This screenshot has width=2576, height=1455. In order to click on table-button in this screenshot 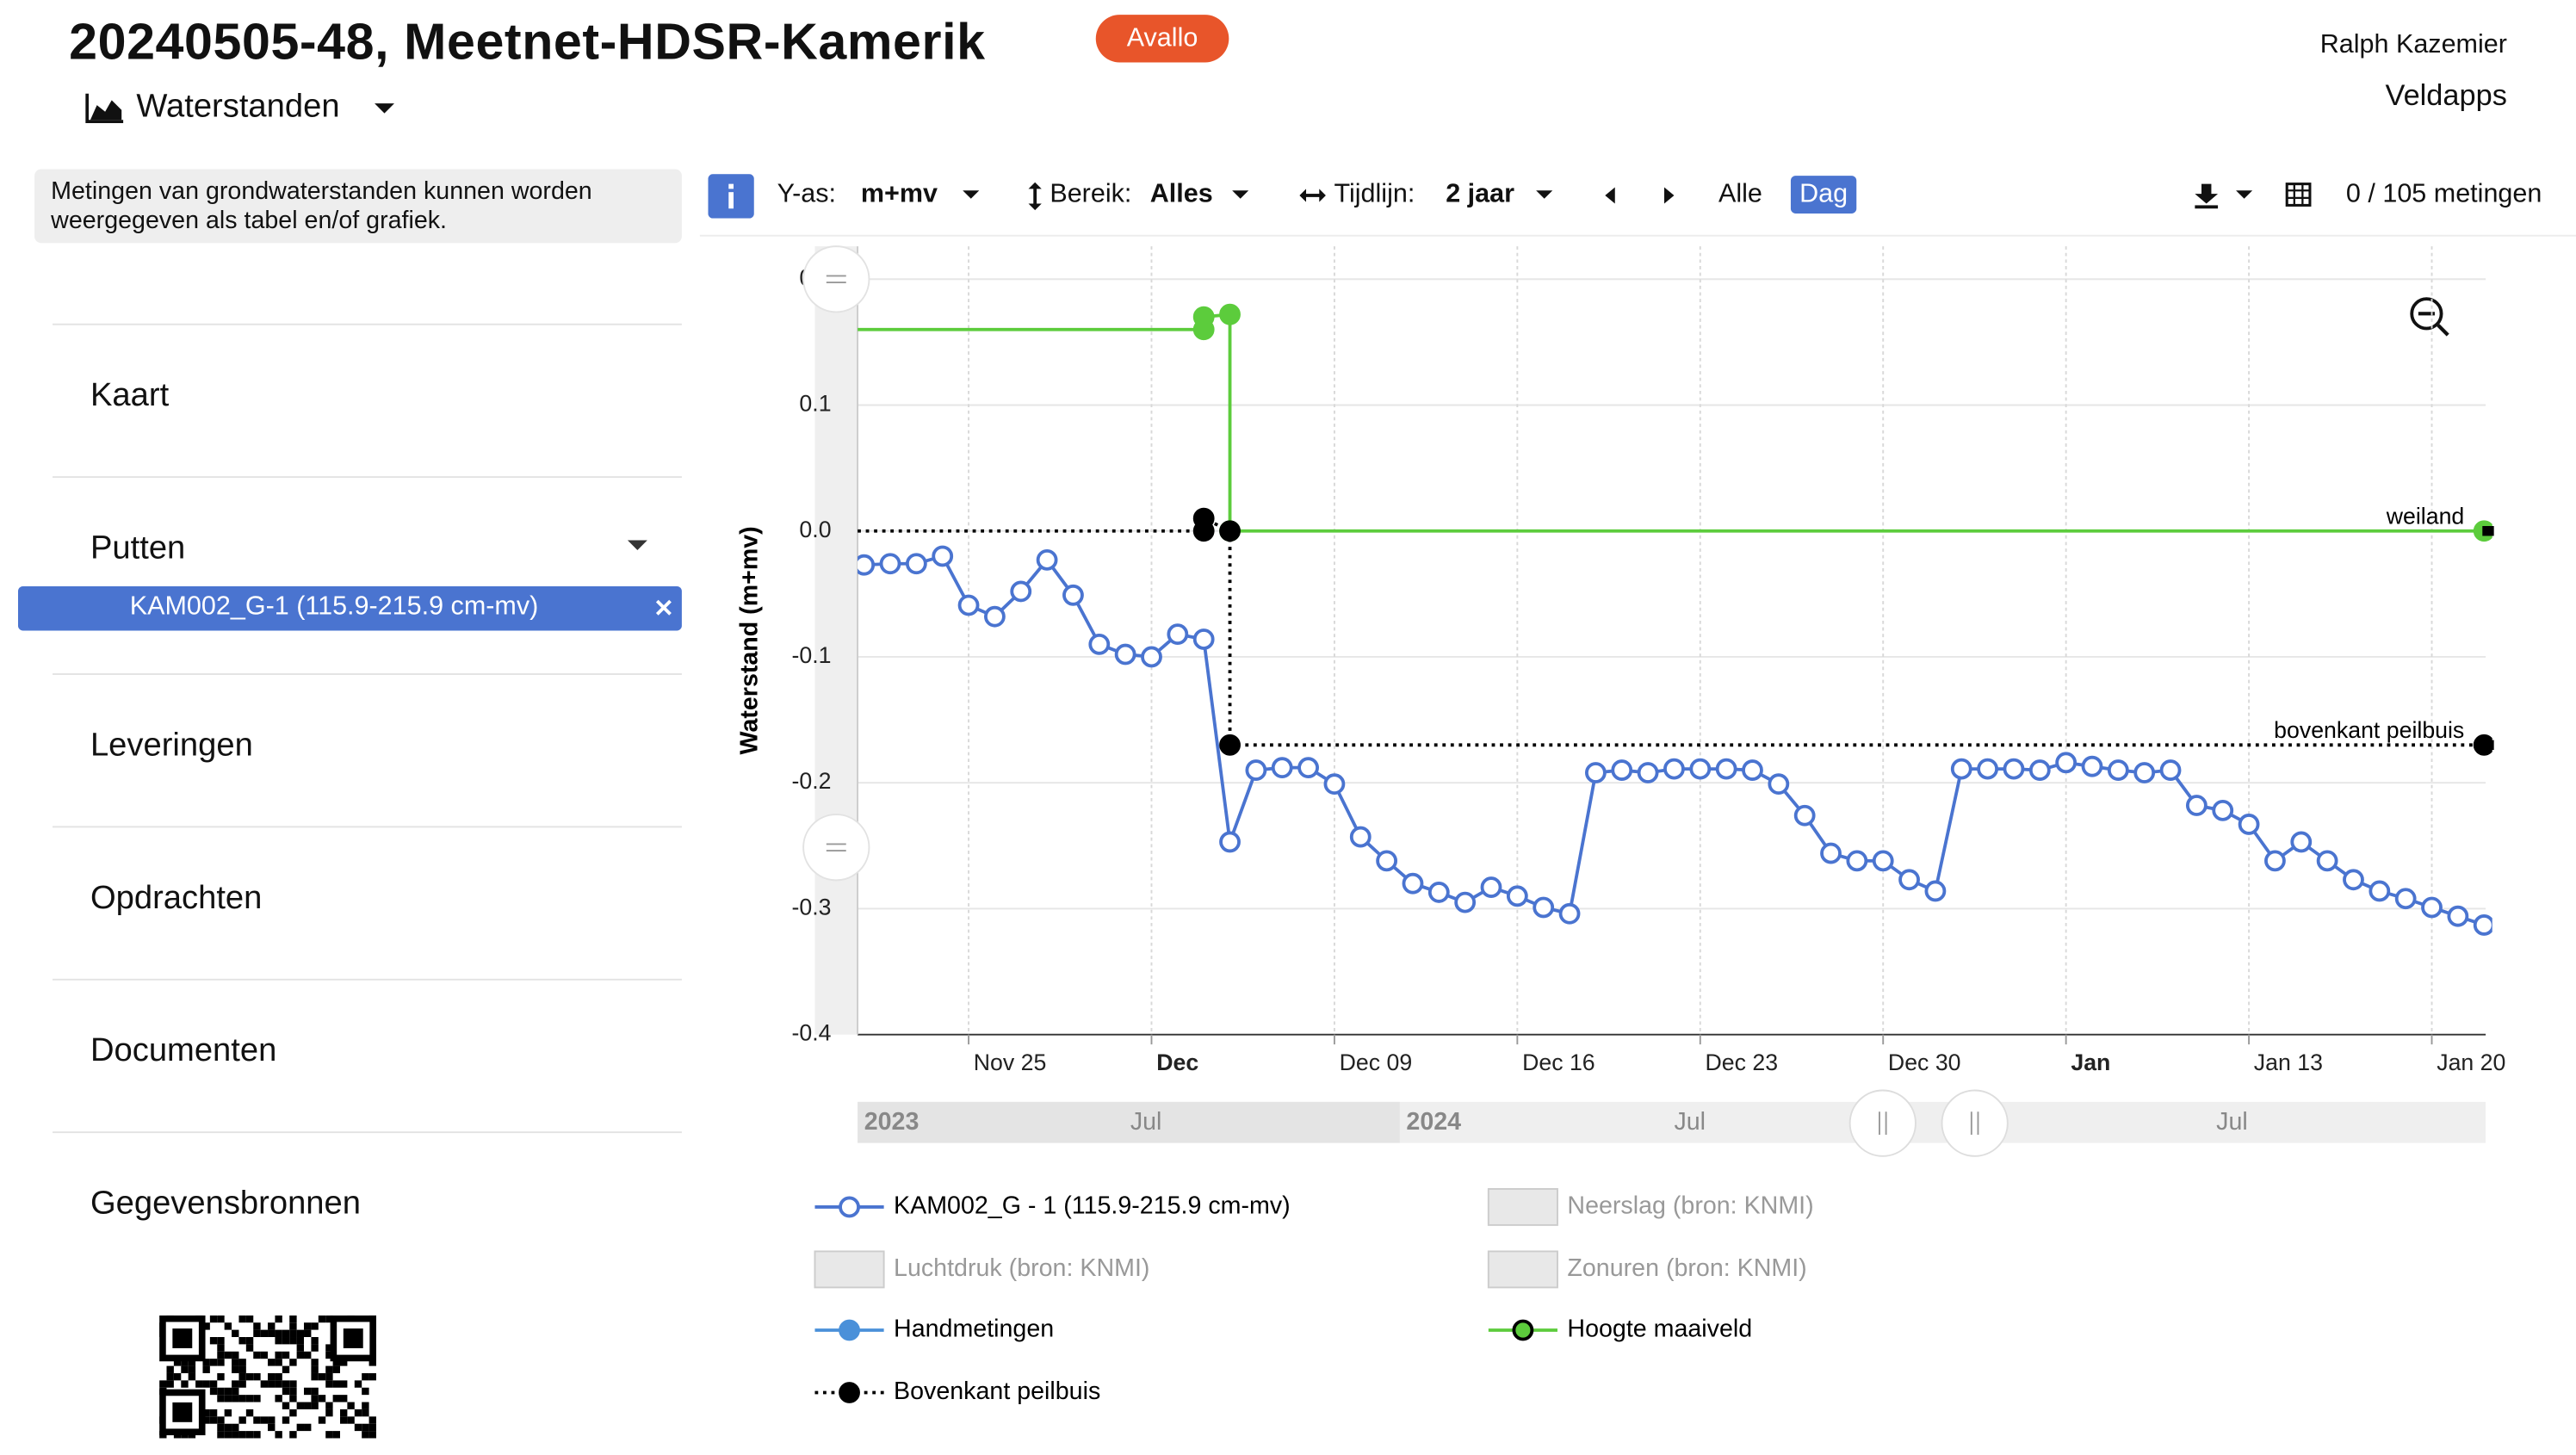, I will do `click(2298, 195)`.